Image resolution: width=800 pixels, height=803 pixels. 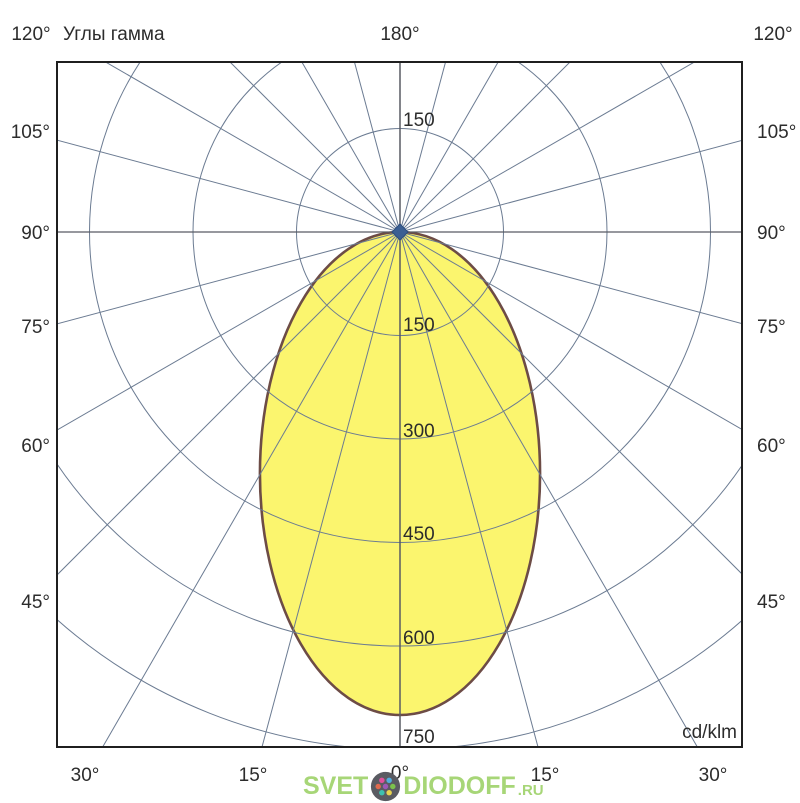 I want to click on ring-label-150-top: 150, so click(x=419, y=120).